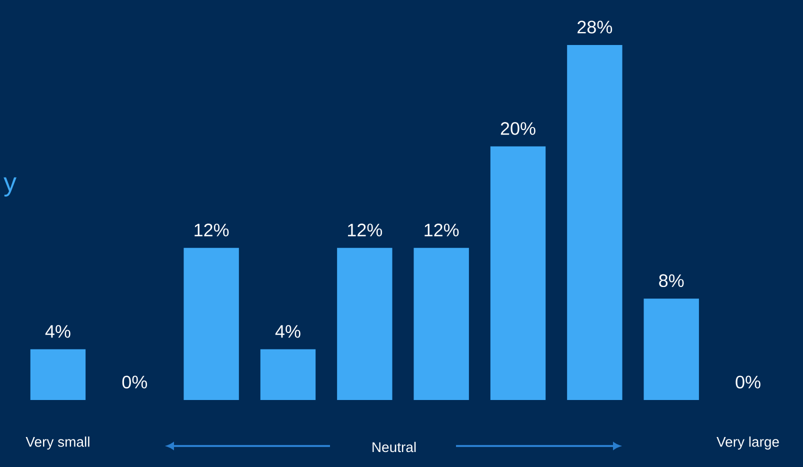  I want to click on data-label: 8%, so click(671, 281).